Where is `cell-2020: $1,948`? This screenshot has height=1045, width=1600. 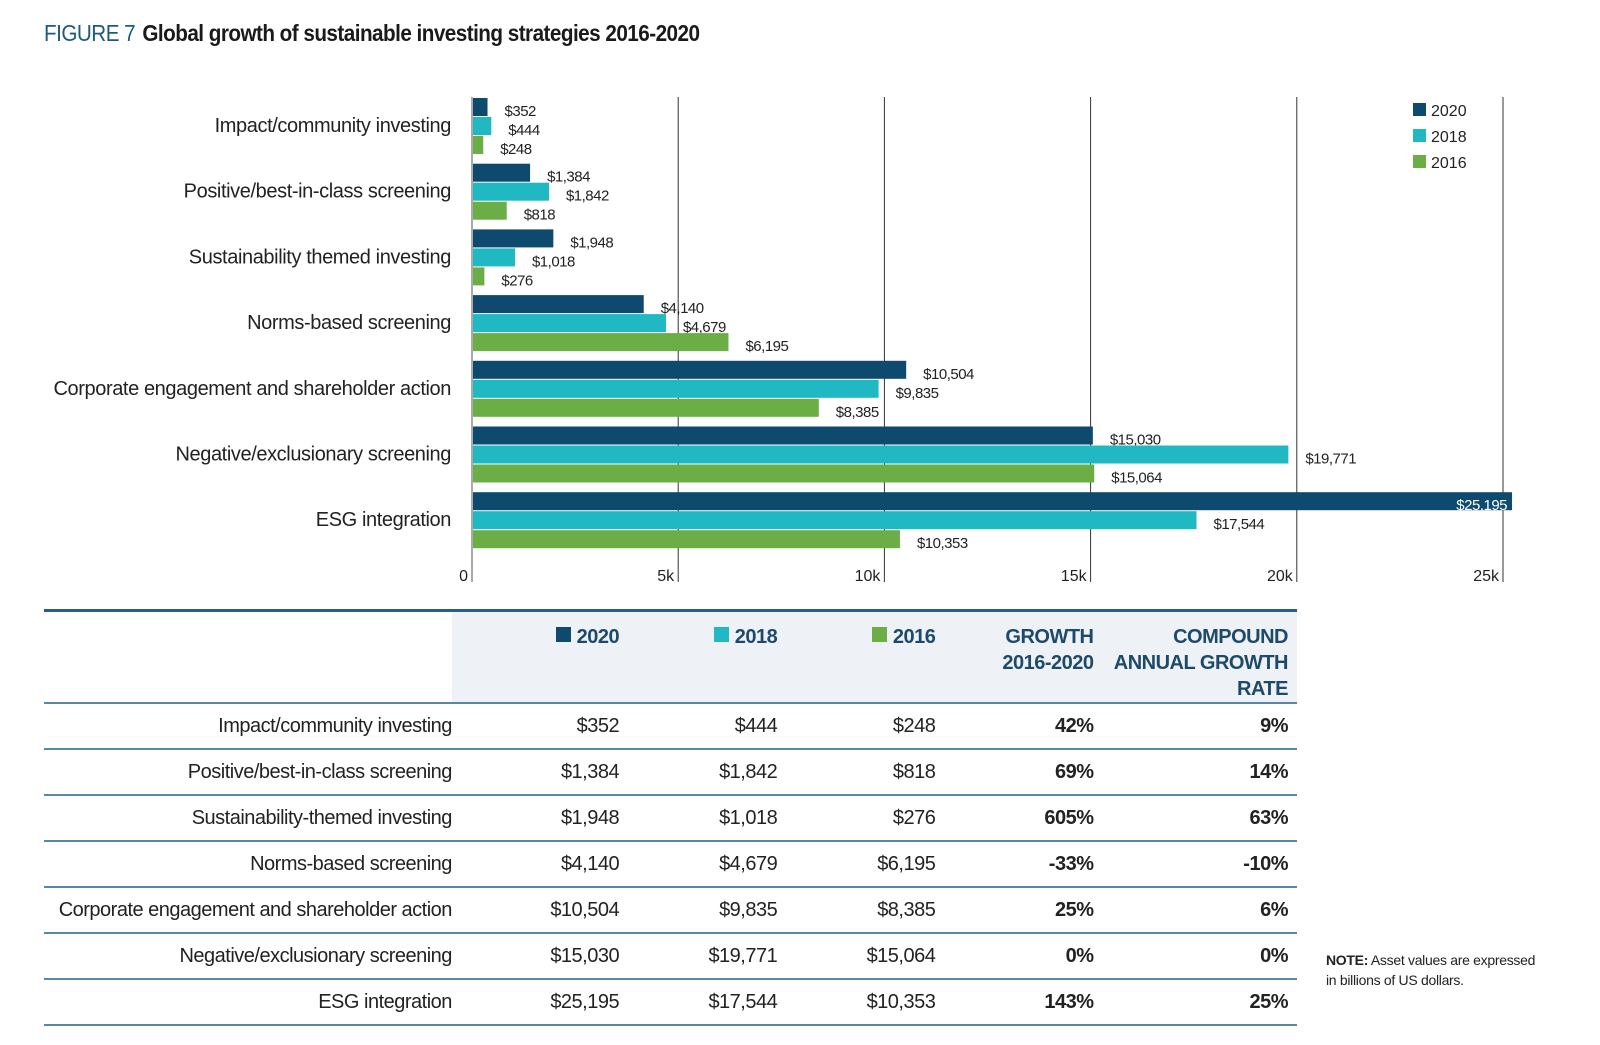
cell-2020: $1,948 is located at coordinates (590, 817).